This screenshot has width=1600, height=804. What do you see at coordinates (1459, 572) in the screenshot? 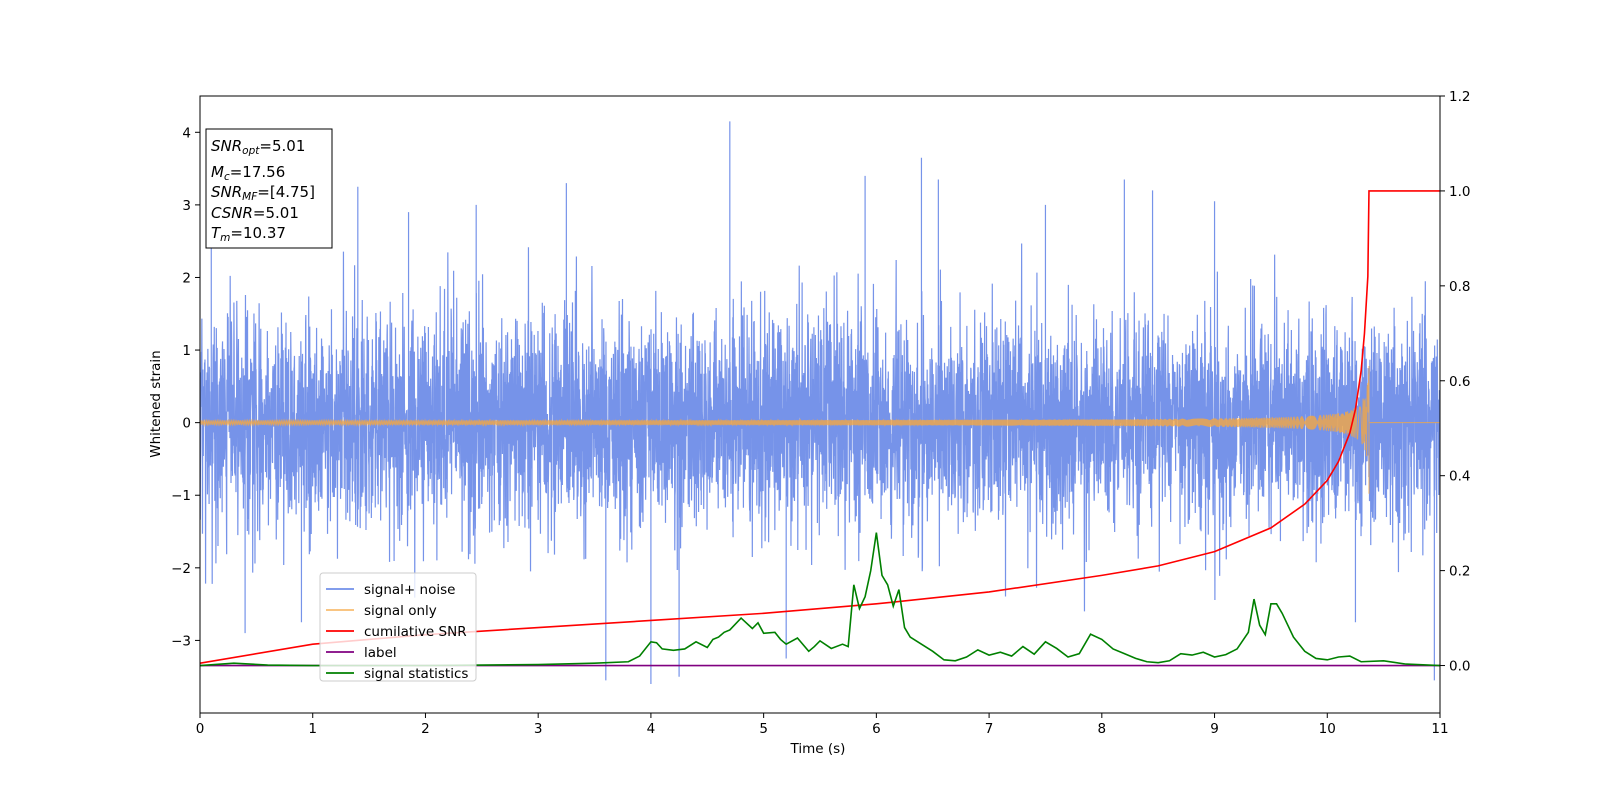
I see `y2-tick-label: 0.2` at bounding box center [1459, 572].